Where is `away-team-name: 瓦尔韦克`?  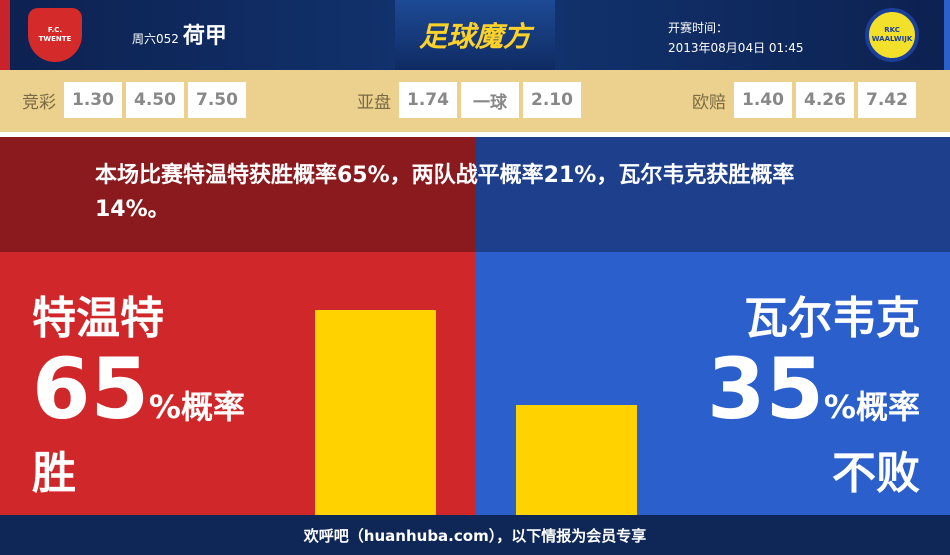 away-team-name: 瓦尔韦克 is located at coordinates (832, 318).